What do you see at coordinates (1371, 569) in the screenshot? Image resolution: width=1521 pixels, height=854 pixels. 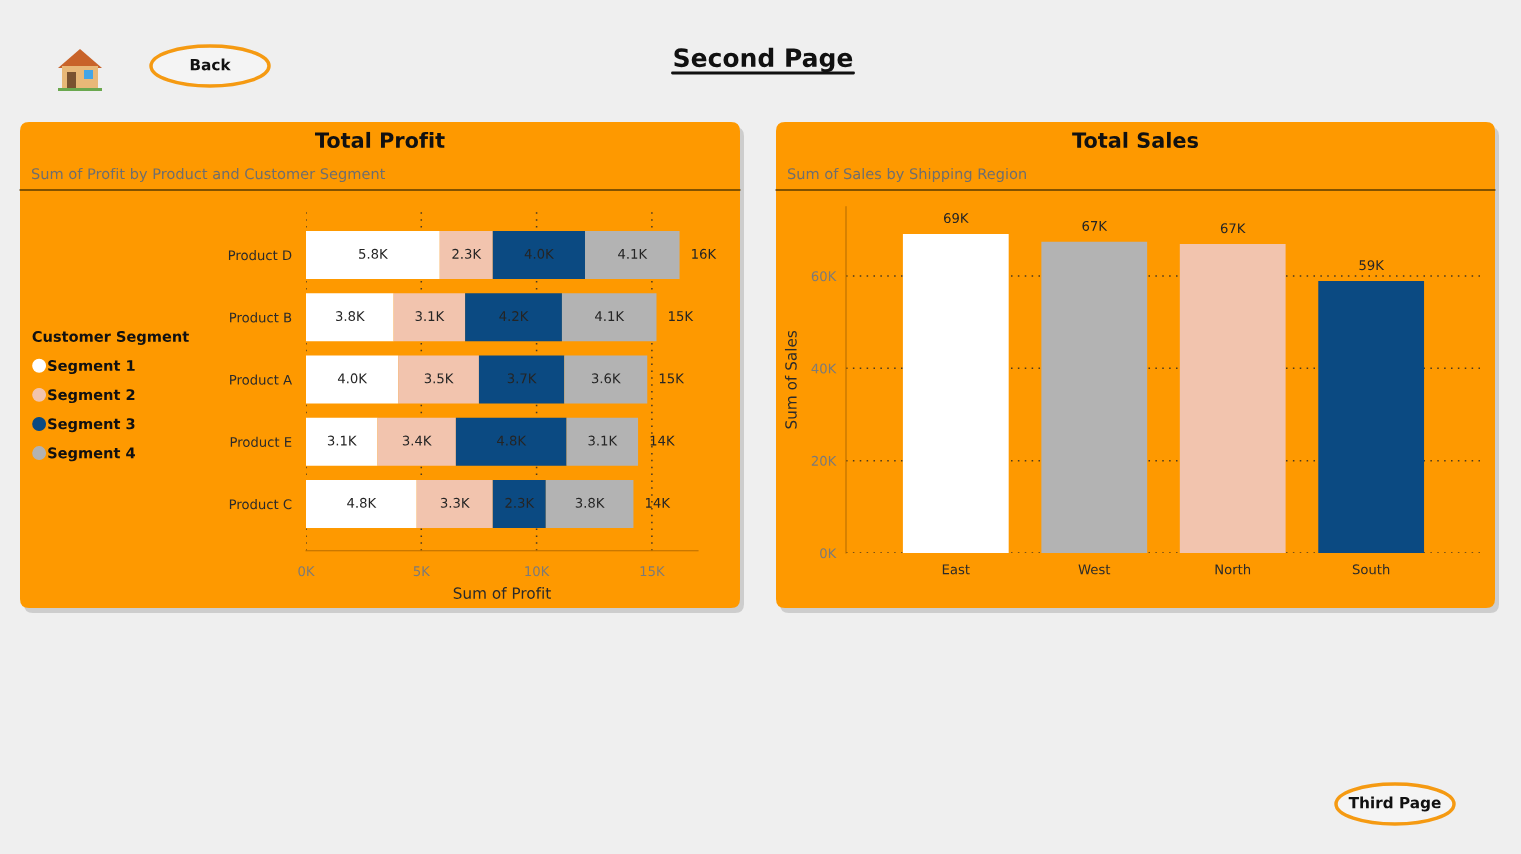 I see `x-tick-label: South` at bounding box center [1371, 569].